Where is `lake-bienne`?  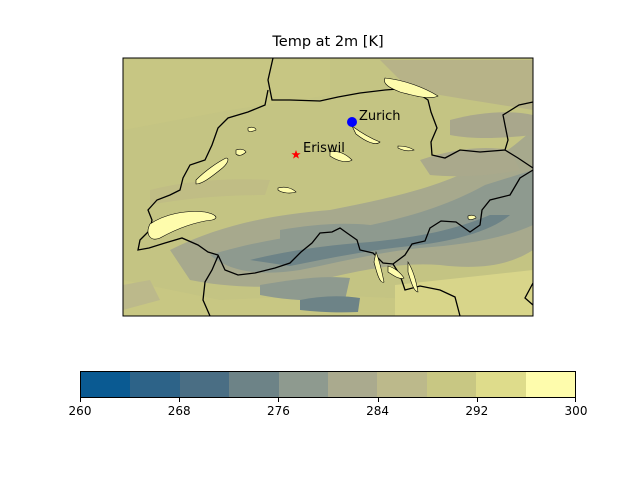 lake-bienne is located at coordinates (241, 152).